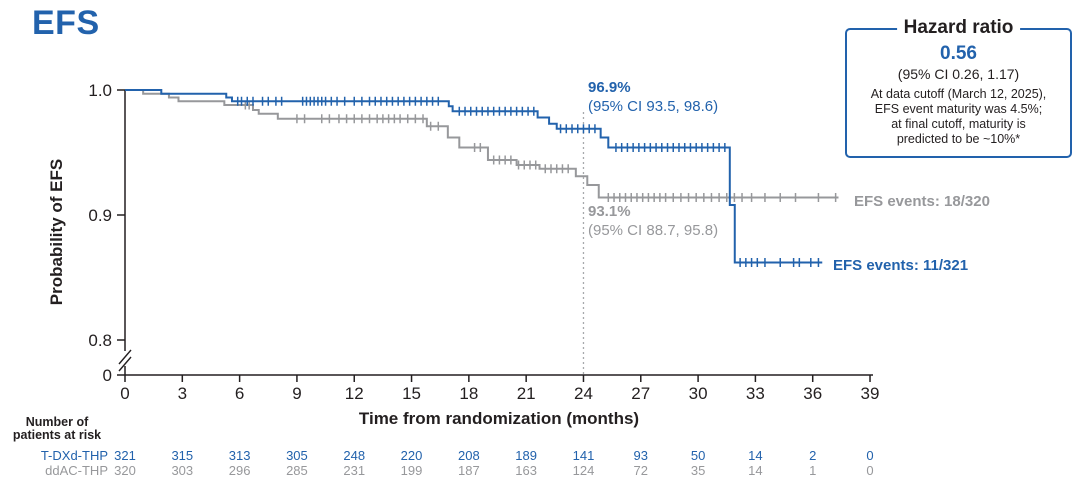 This screenshot has width=1080, height=485. Describe the element at coordinates (526, 470) in the screenshot. I see `risk-value: 163` at that location.